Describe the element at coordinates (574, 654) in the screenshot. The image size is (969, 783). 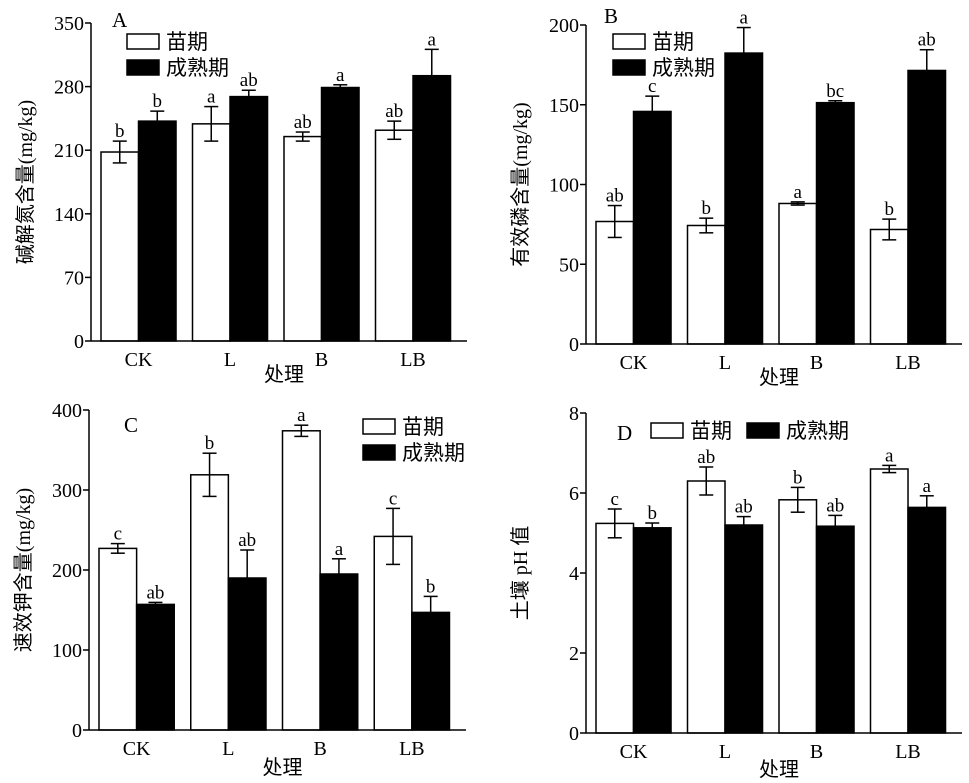
I see `y-tick-label: 2` at that location.